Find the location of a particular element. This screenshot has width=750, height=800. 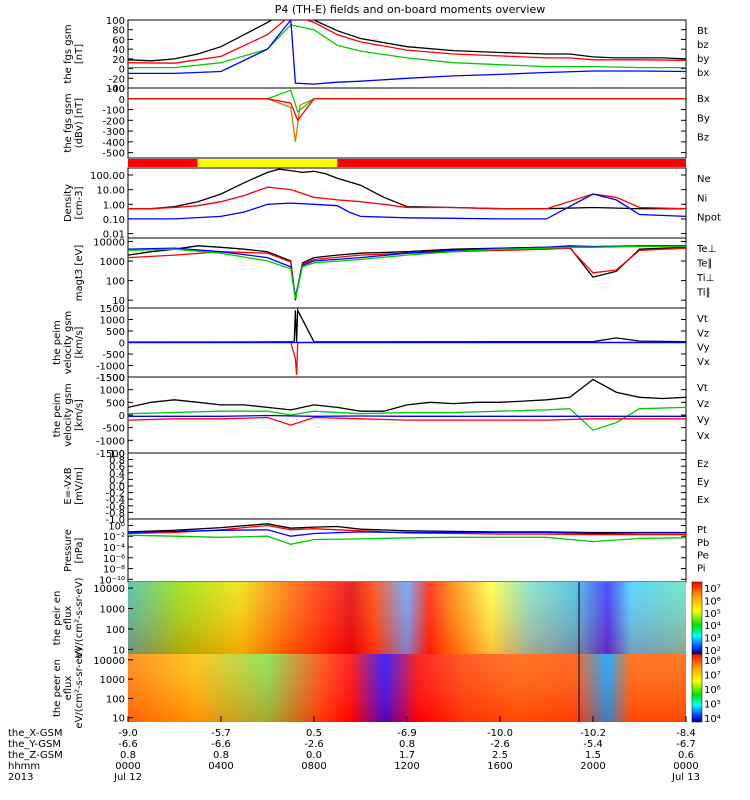

series-Pt is located at coordinates (407, 528).